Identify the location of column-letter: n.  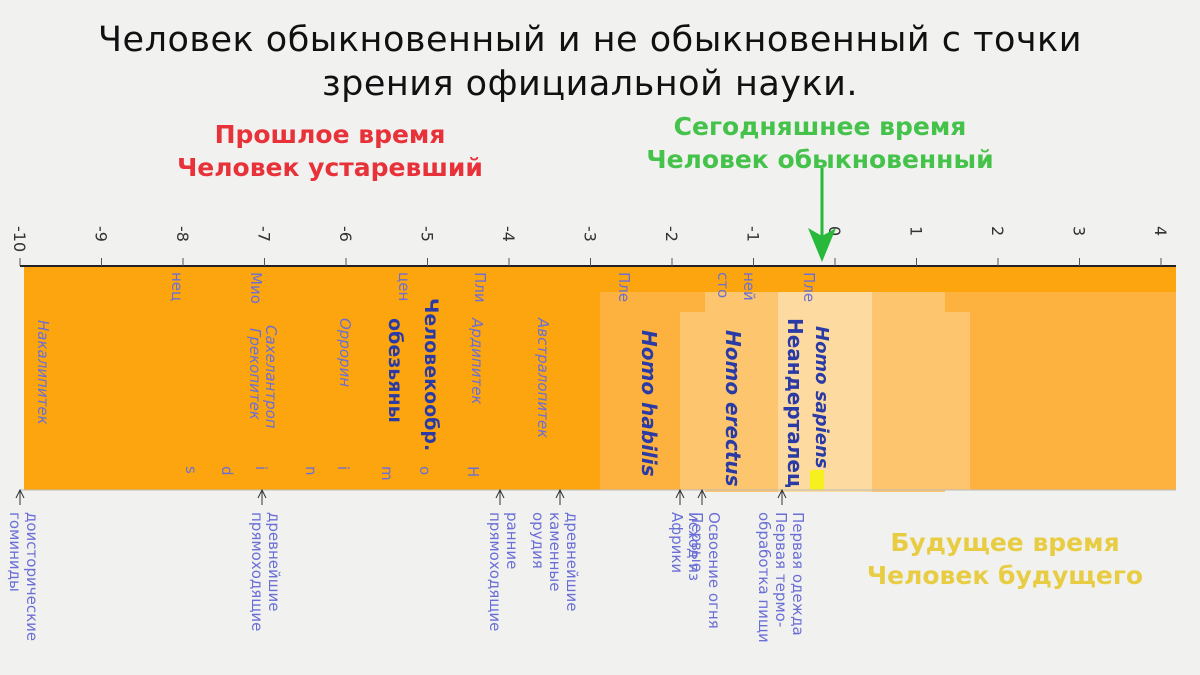
(311, 471).